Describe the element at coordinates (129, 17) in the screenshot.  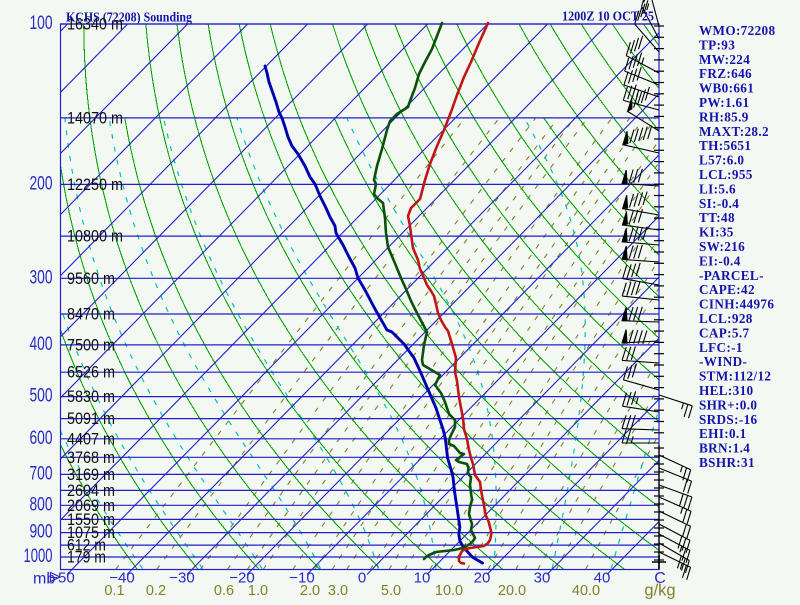
I see `svg-text: KCHS (72208) Sounding` at that location.